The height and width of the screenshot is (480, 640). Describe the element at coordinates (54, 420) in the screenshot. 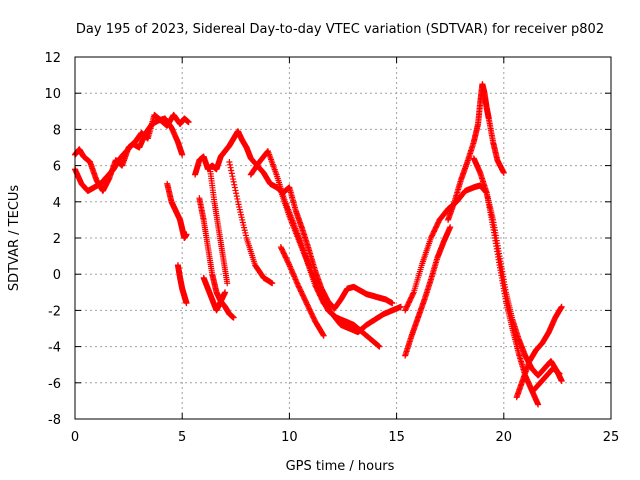

I see `y-tick-label: -8` at that location.